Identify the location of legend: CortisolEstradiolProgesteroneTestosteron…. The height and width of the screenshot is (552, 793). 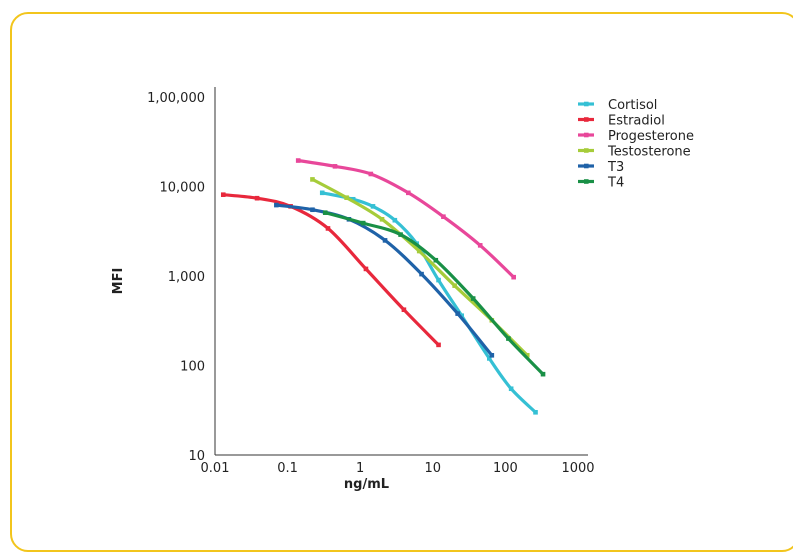
(636, 144).